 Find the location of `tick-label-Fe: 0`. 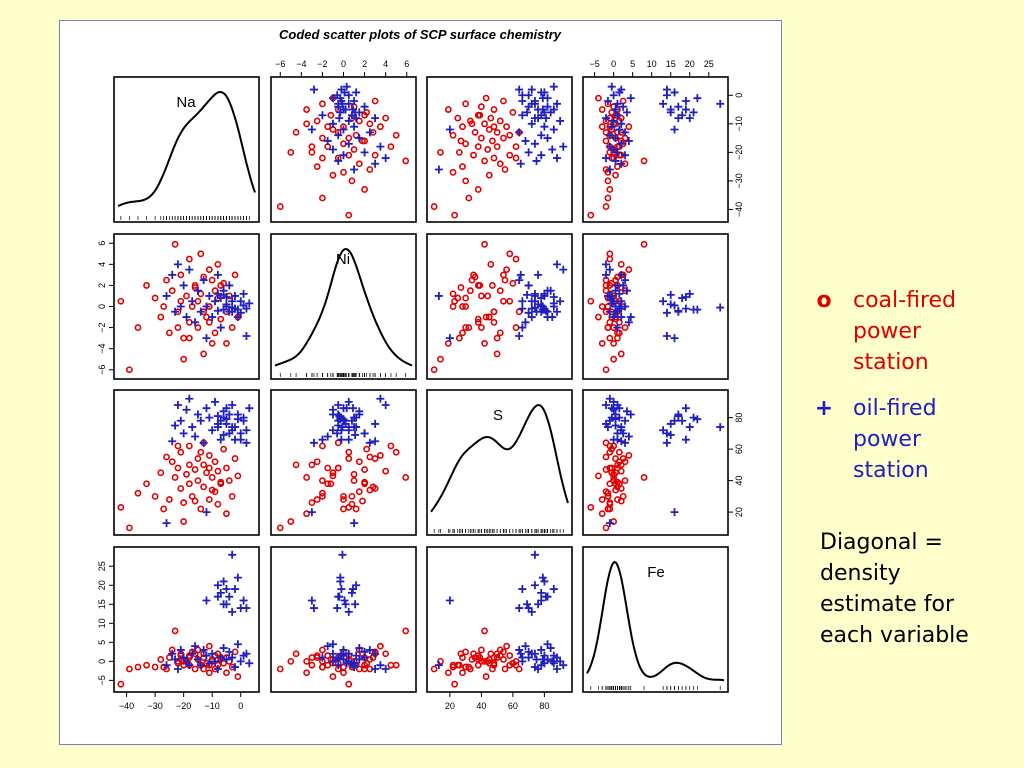

tick-label-Fe: 0 is located at coordinates (102, 661).